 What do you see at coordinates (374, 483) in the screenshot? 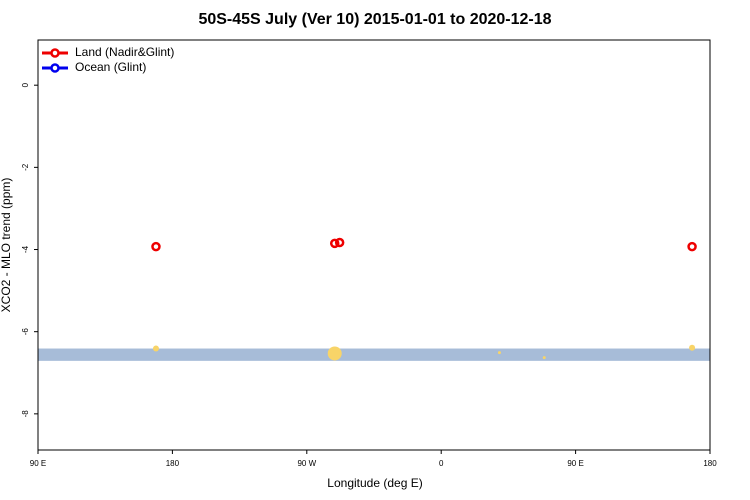
I see `x-axis-label: Longitude (deg E)` at bounding box center [374, 483].